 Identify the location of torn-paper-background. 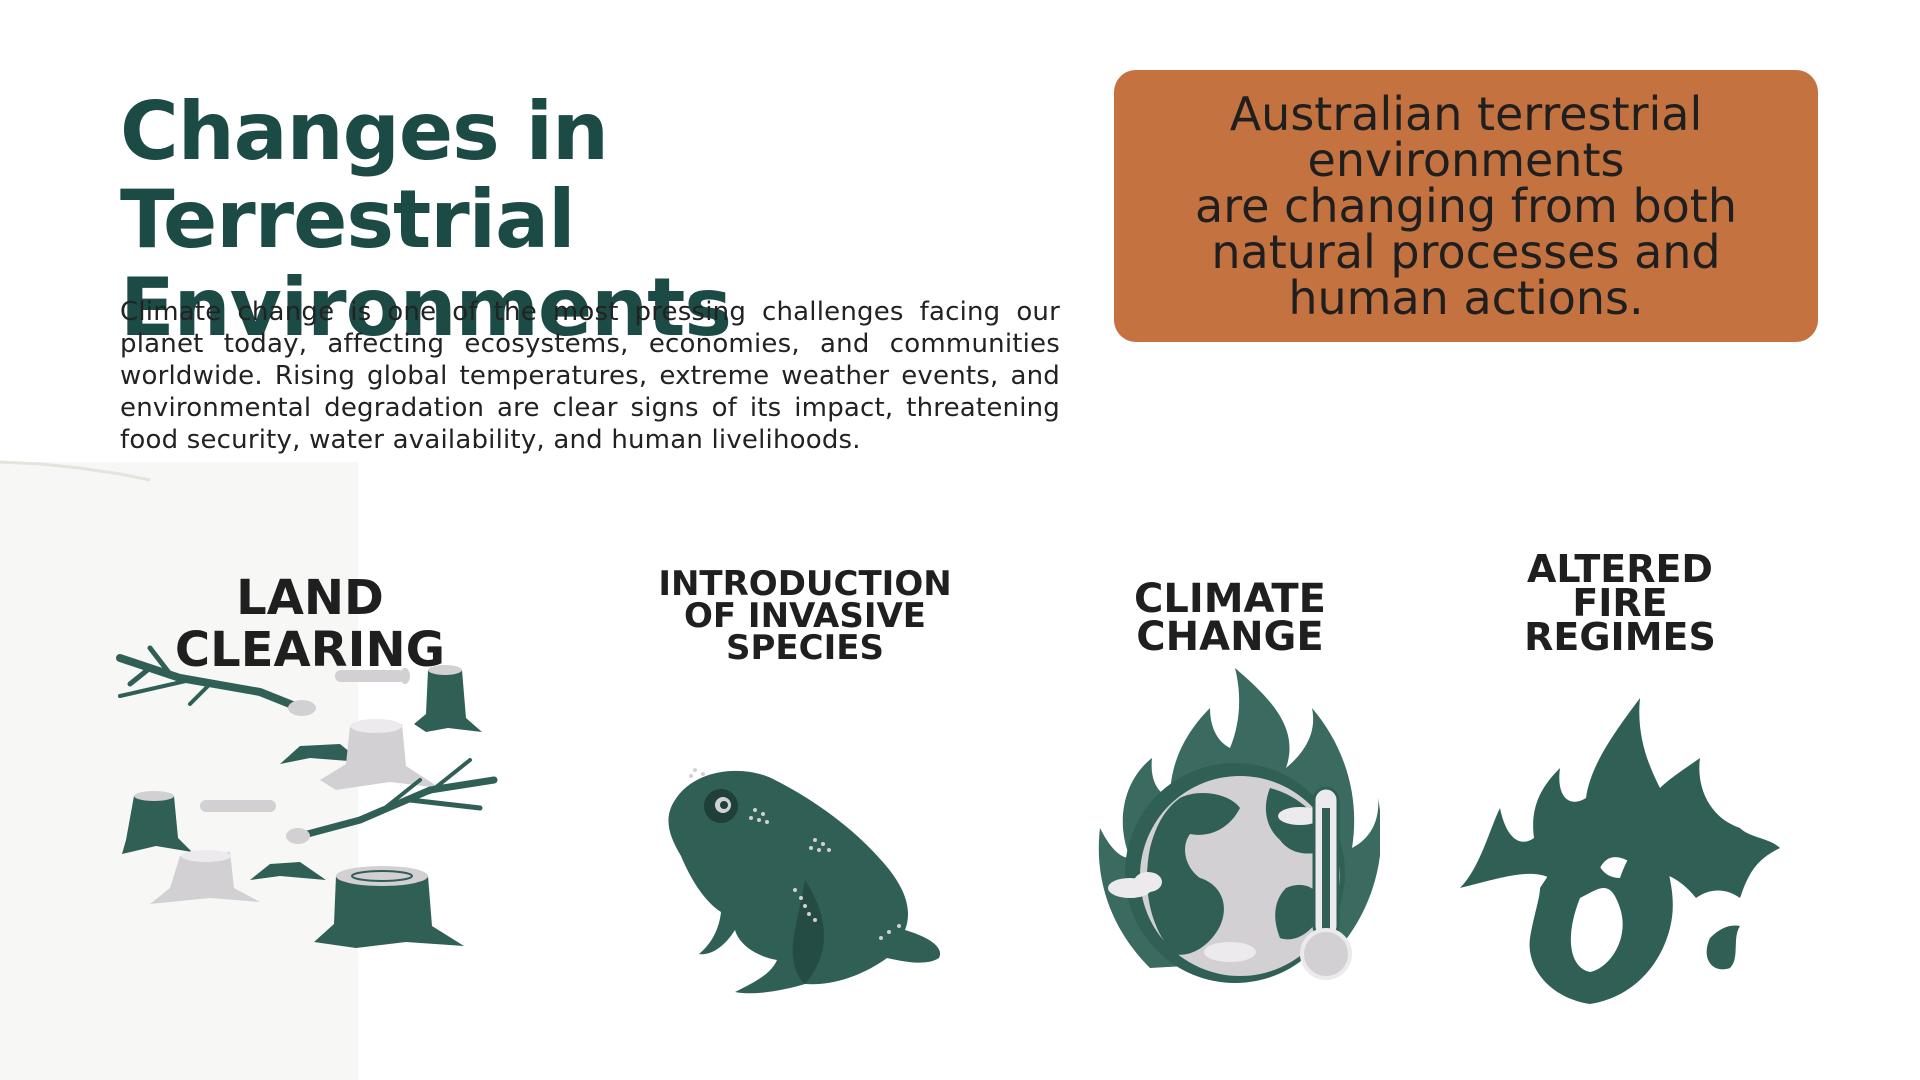
(179, 770).